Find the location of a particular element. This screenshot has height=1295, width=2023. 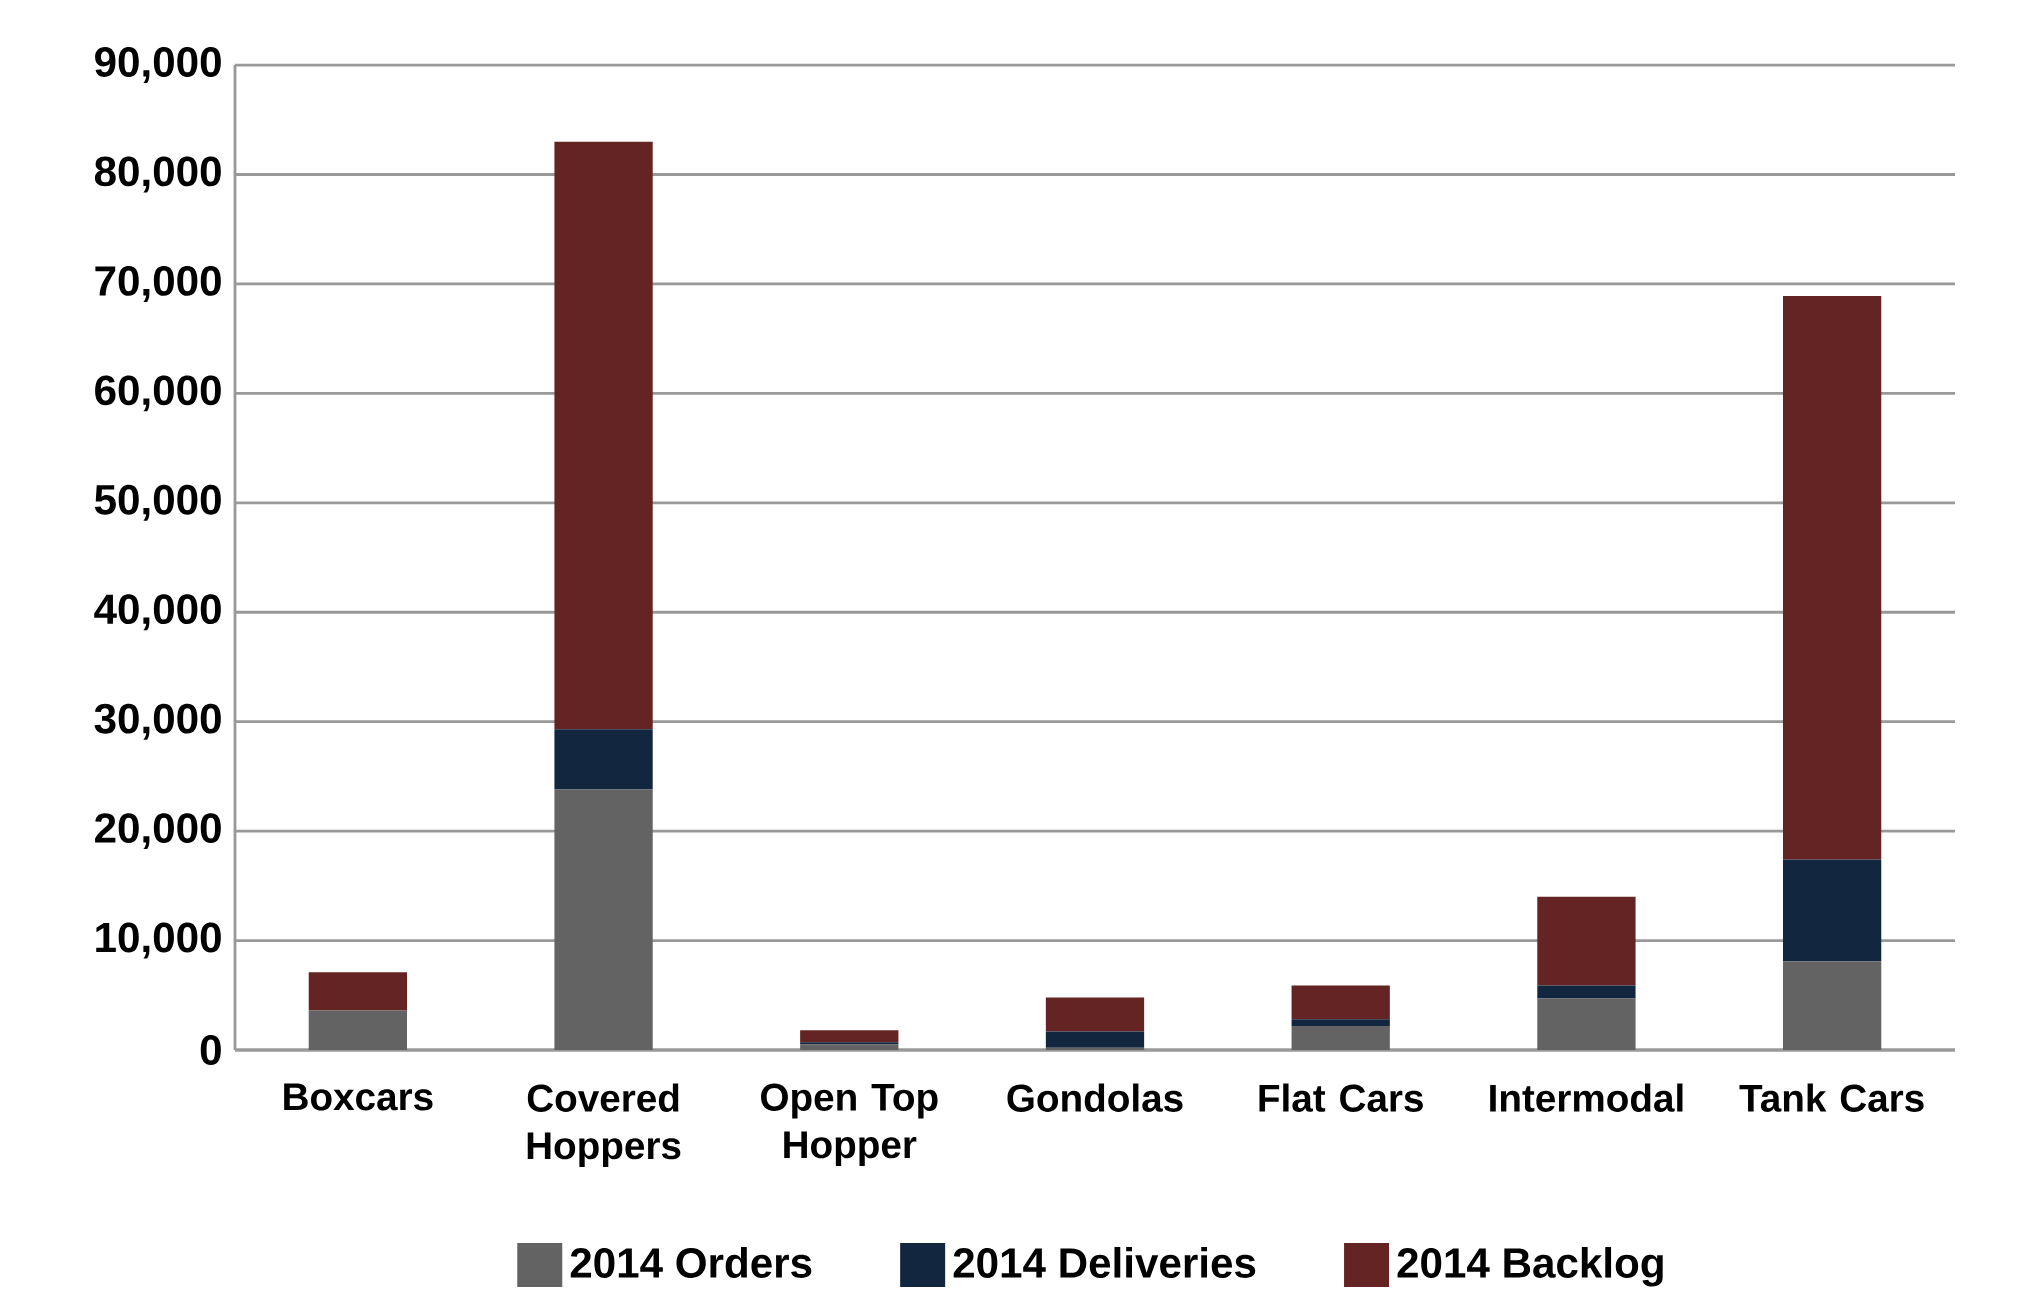

legend-label: 2014 Deliveries is located at coordinates (1104, 1262).